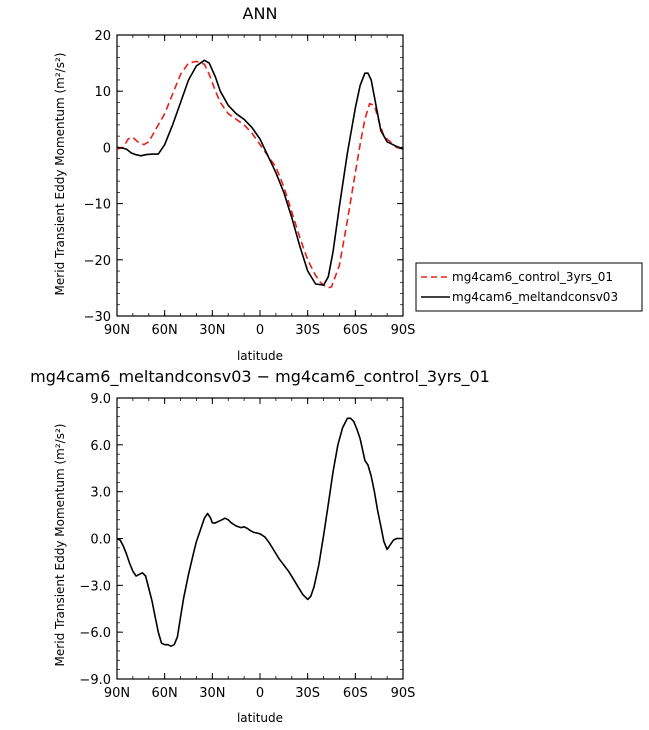  What do you see at coordinates (165, 693) in the screenshot?
I see `bottom-x-tick-label: 60N` at bounding box center [165, 693].